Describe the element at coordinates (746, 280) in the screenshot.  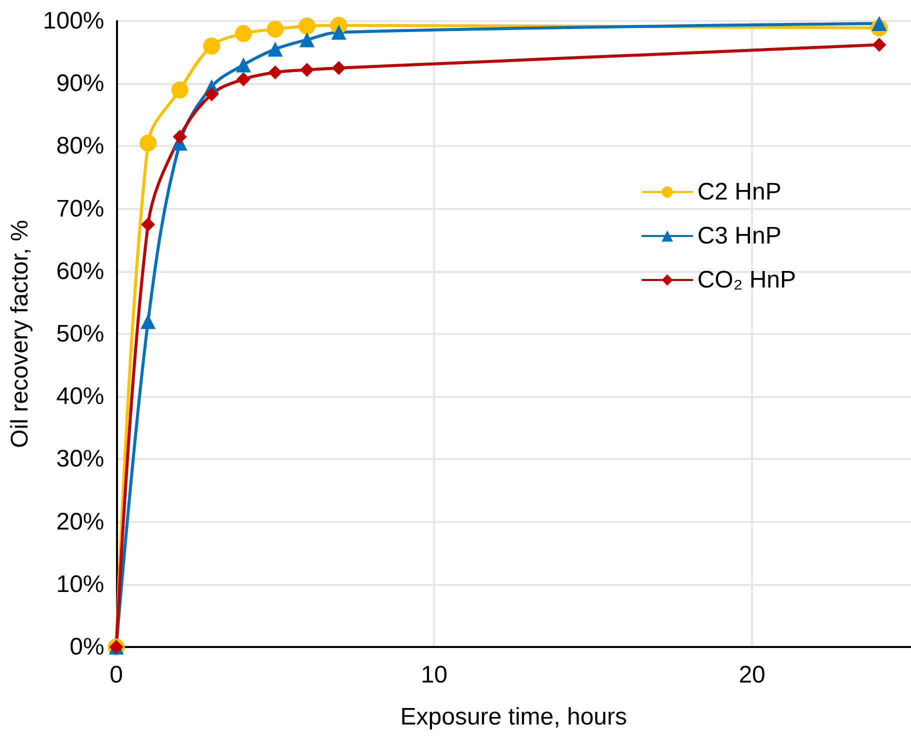
I see `legend-label: CO₂ HnP` at that location.